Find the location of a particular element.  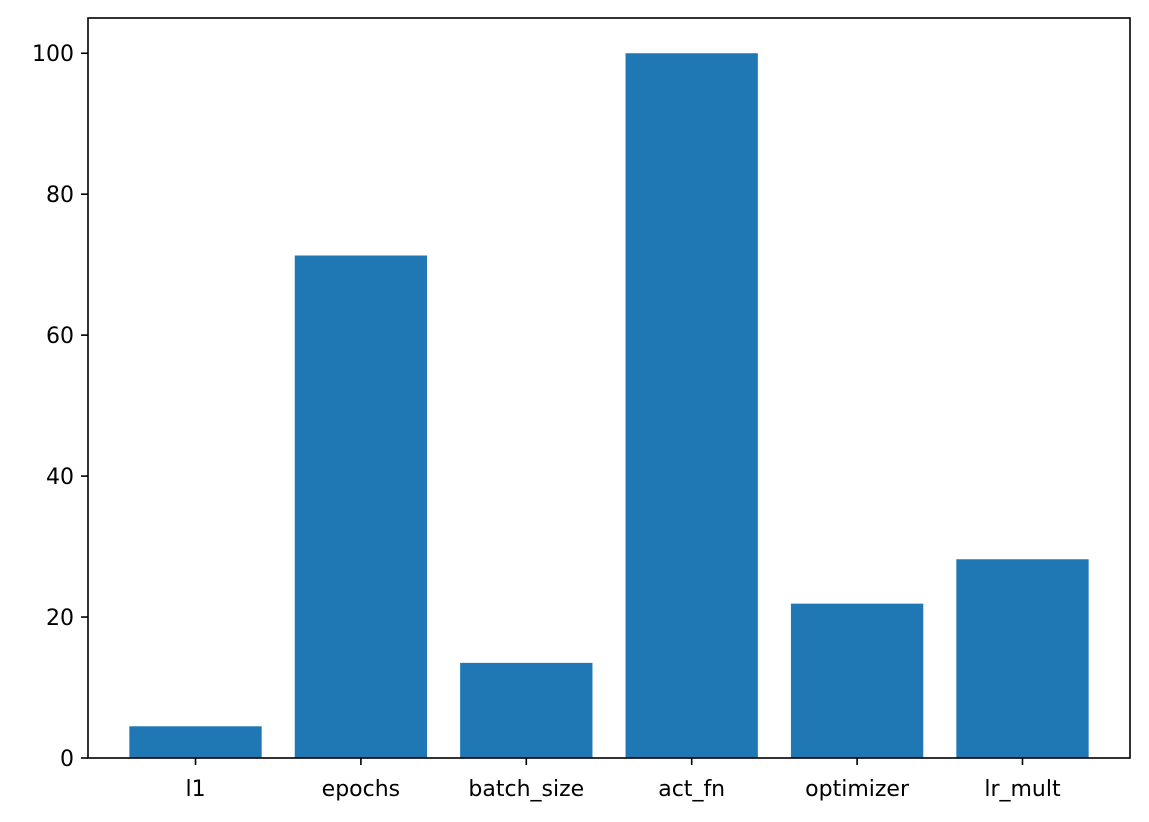

y-tick-label: 20 is located at coordinates (60, 618).